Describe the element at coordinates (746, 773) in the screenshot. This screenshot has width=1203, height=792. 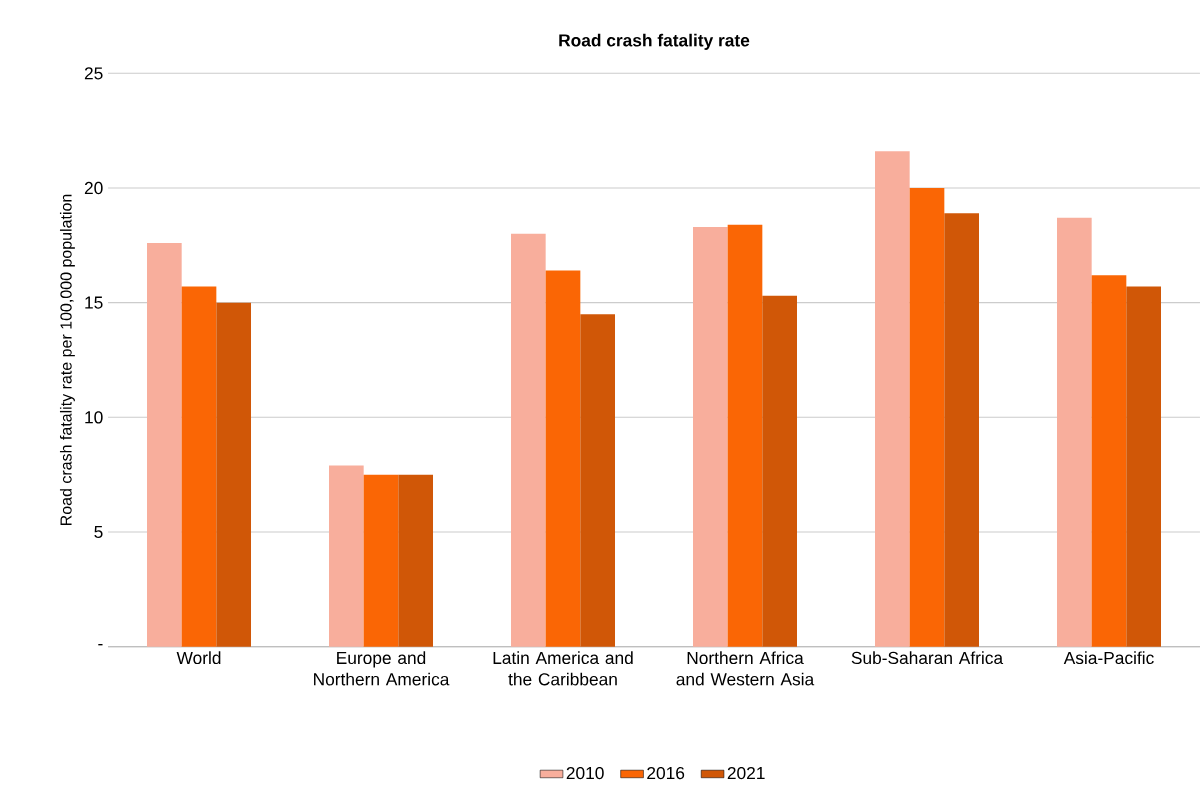
I see `legend-label: 2021` at that location.